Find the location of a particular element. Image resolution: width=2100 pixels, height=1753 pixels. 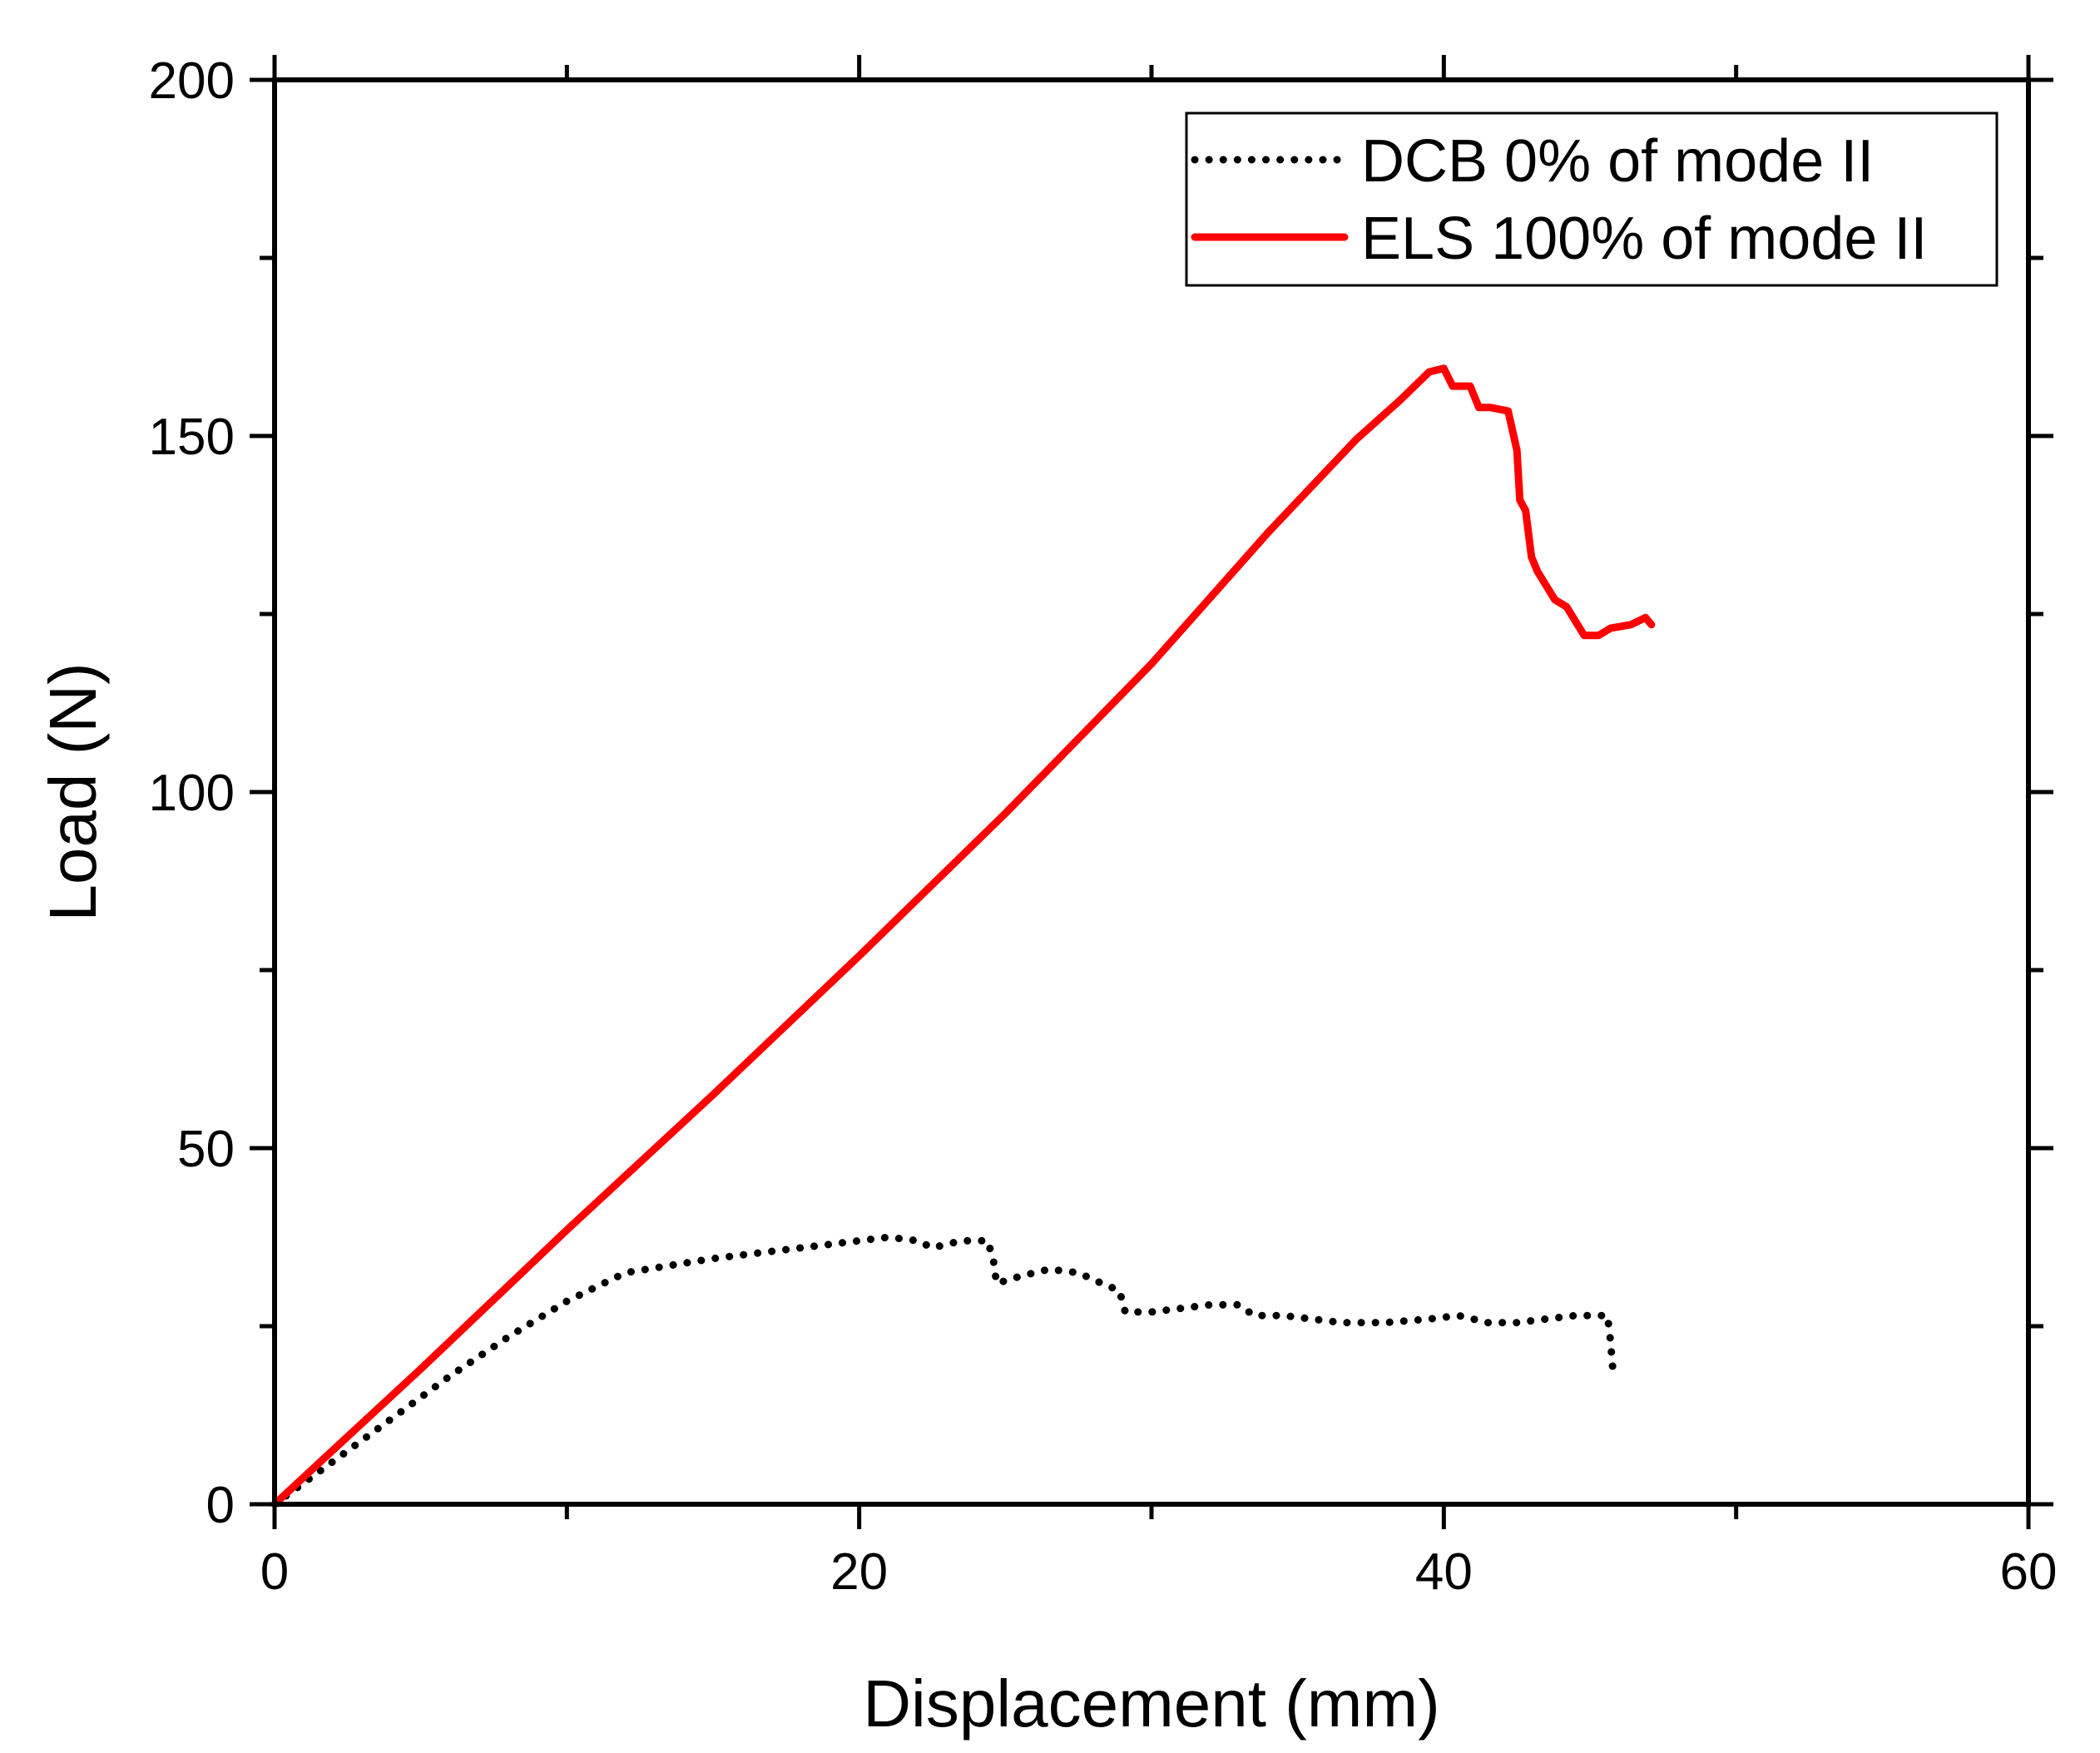

x-tick-label: 20 is located at coordinates (859, 1572).